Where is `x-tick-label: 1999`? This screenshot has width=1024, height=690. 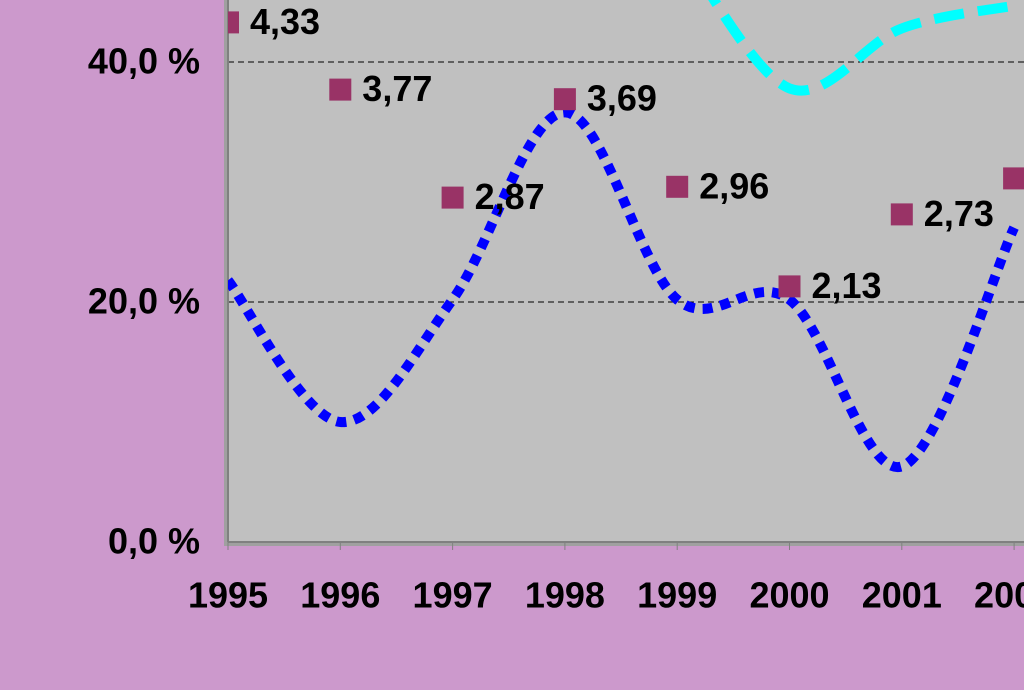 x-tick-label: 1999 is located at coordinates (677, 595).